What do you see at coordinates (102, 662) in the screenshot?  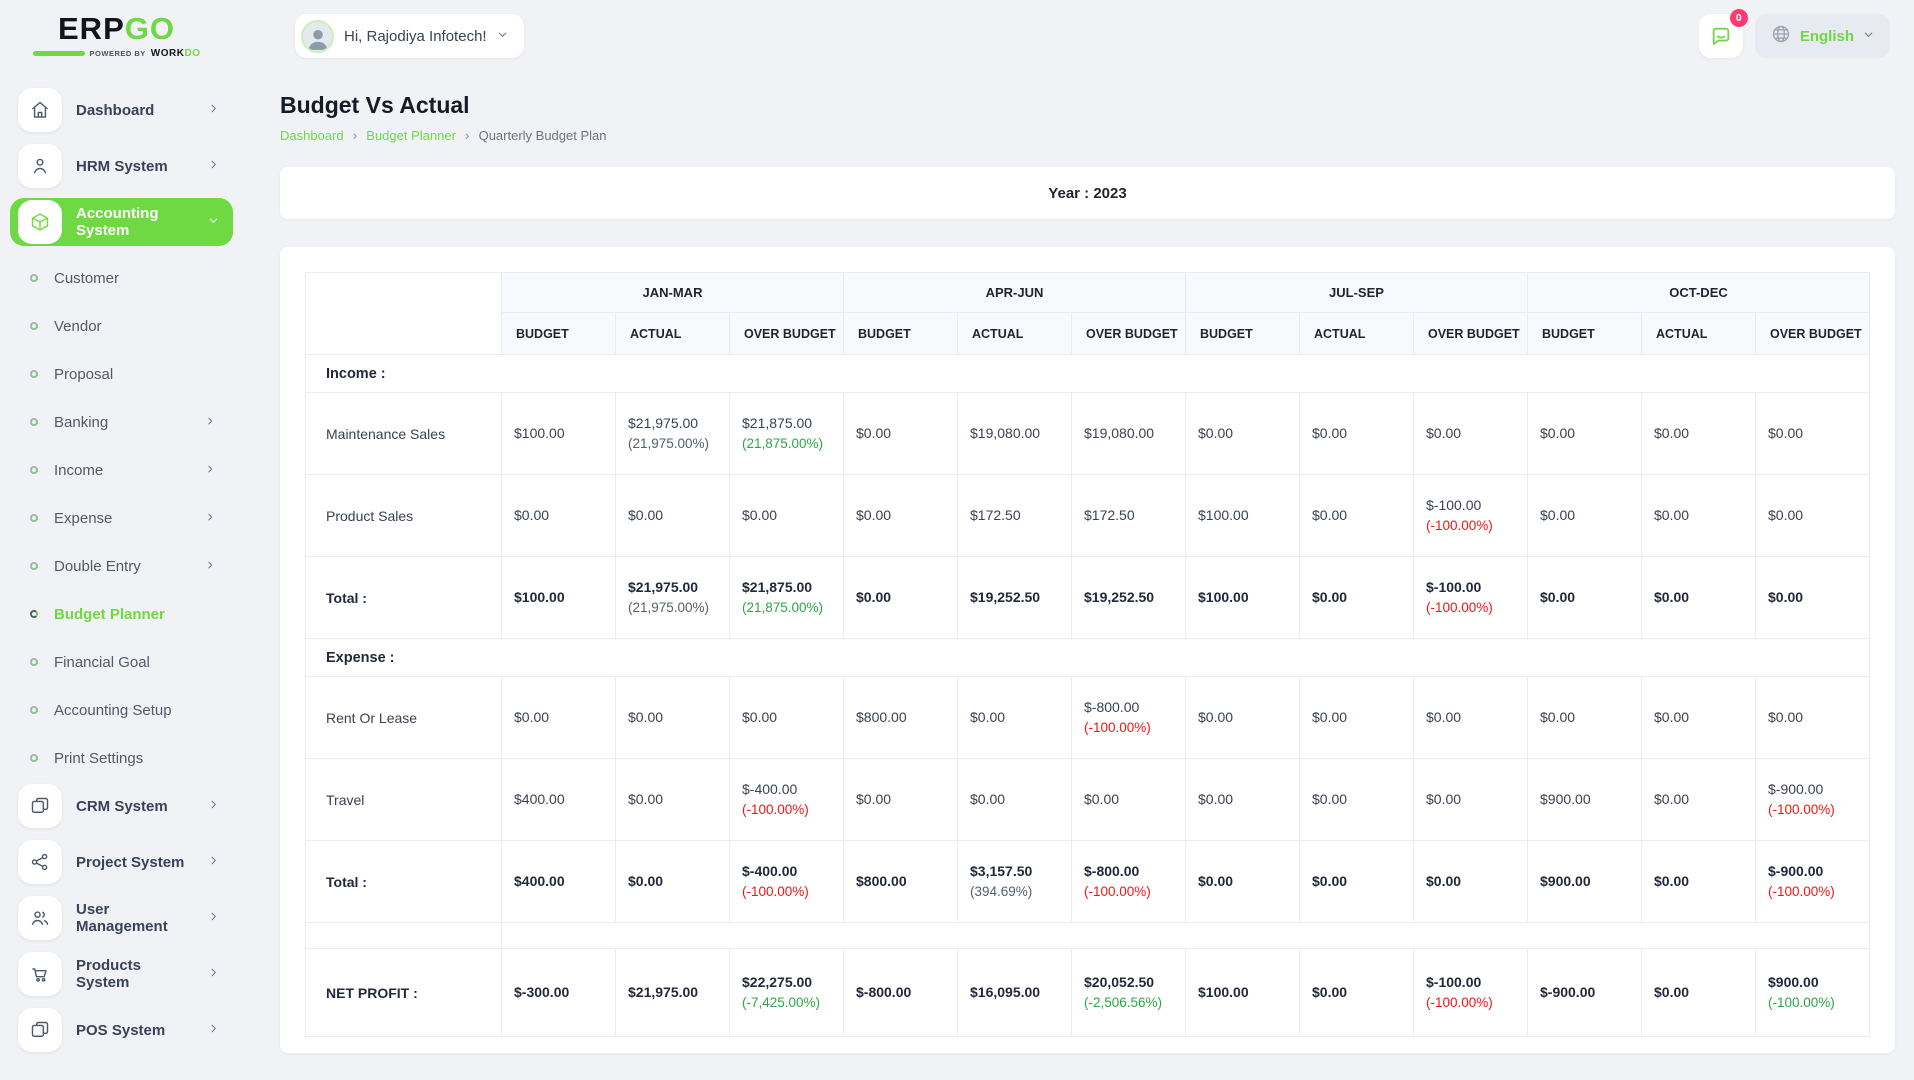 I see `sidebar-item-label: Financial Goal` at bounding box center [102, 662].